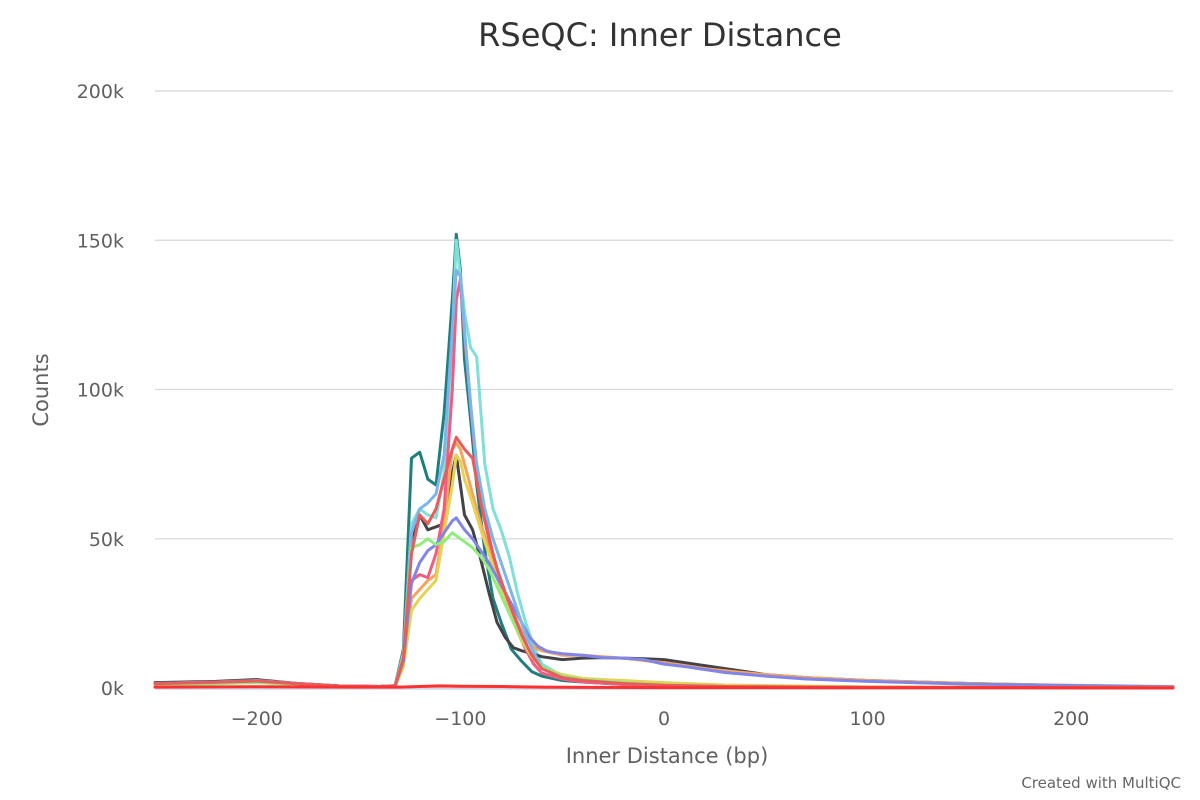 The image size is (1200, 800). Describe the element at coordinates (106, 540) in the screenshot. I see `y-tick-label: 50k` at that location.